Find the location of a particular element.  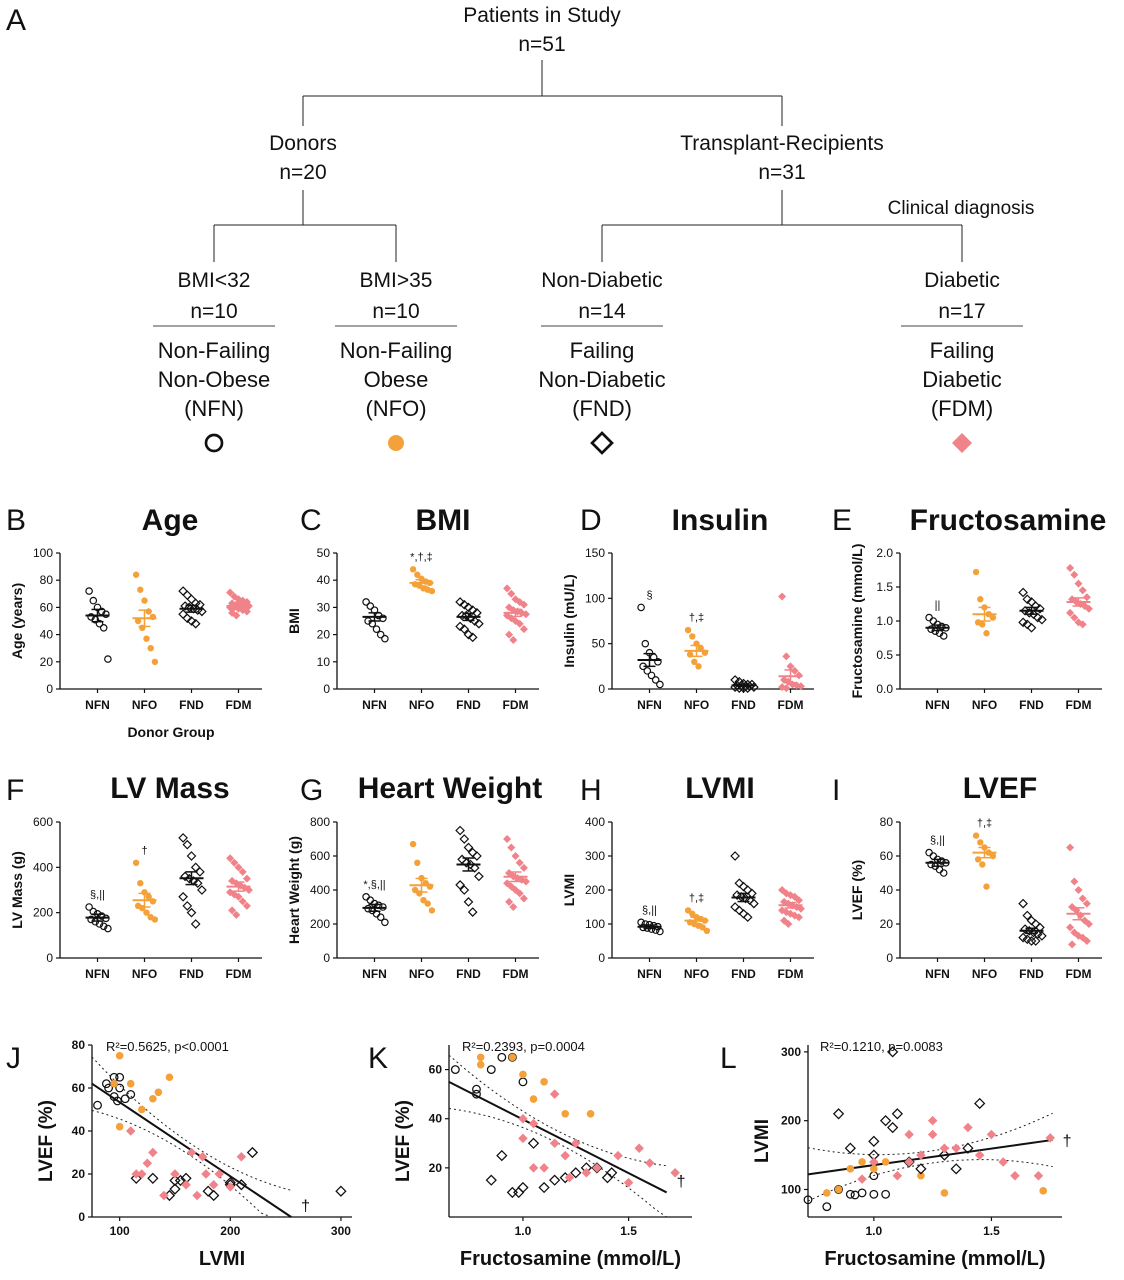

group-abbrev: (FDM) is located at coordinates (962, 408).